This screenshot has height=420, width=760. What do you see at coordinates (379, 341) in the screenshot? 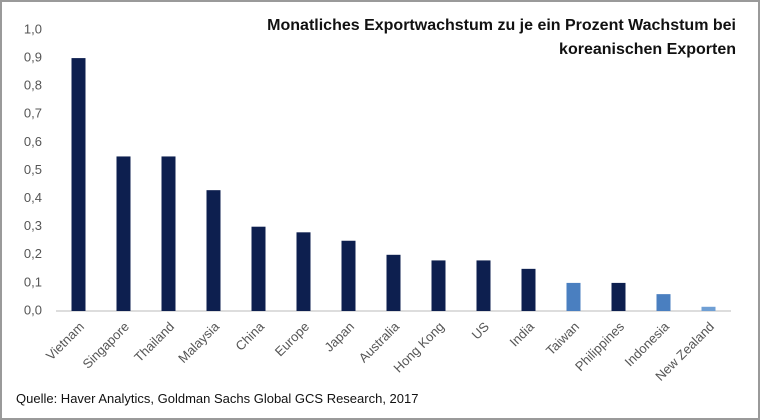
I see `x-tick-label: Australia` at bounding box center [379, 341].